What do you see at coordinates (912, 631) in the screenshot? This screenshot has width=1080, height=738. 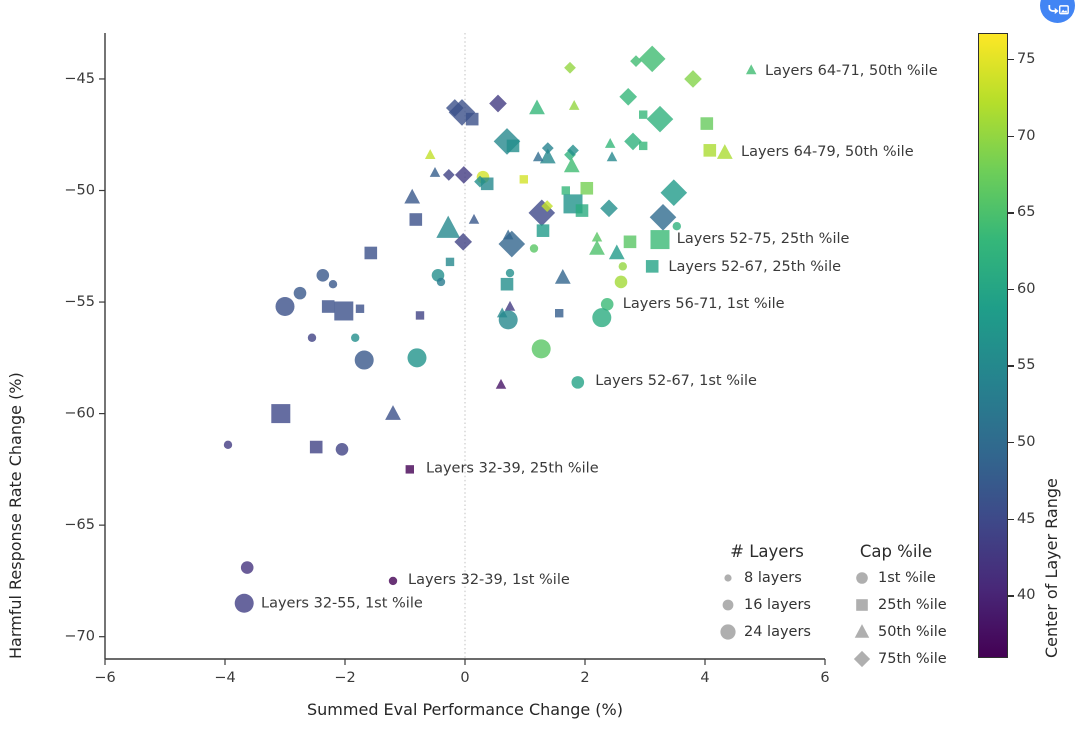 I see `legend-item-label: 50th %ile` at bounding box center [912, 631].